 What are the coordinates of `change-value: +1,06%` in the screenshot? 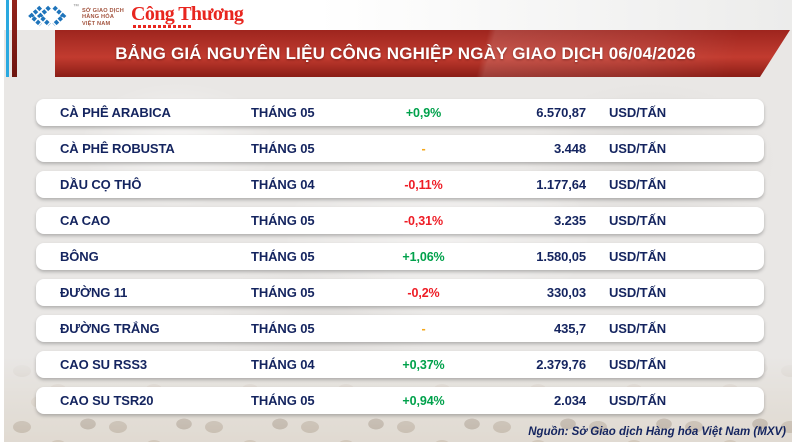 It's located at (423, 256).